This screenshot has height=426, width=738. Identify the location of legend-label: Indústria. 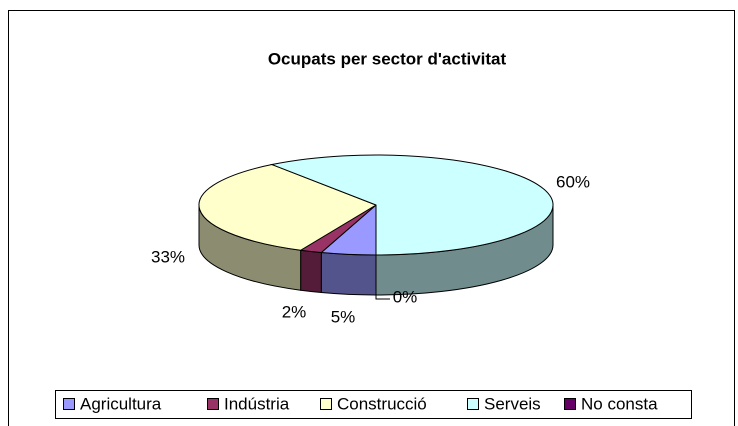
(257, 403).